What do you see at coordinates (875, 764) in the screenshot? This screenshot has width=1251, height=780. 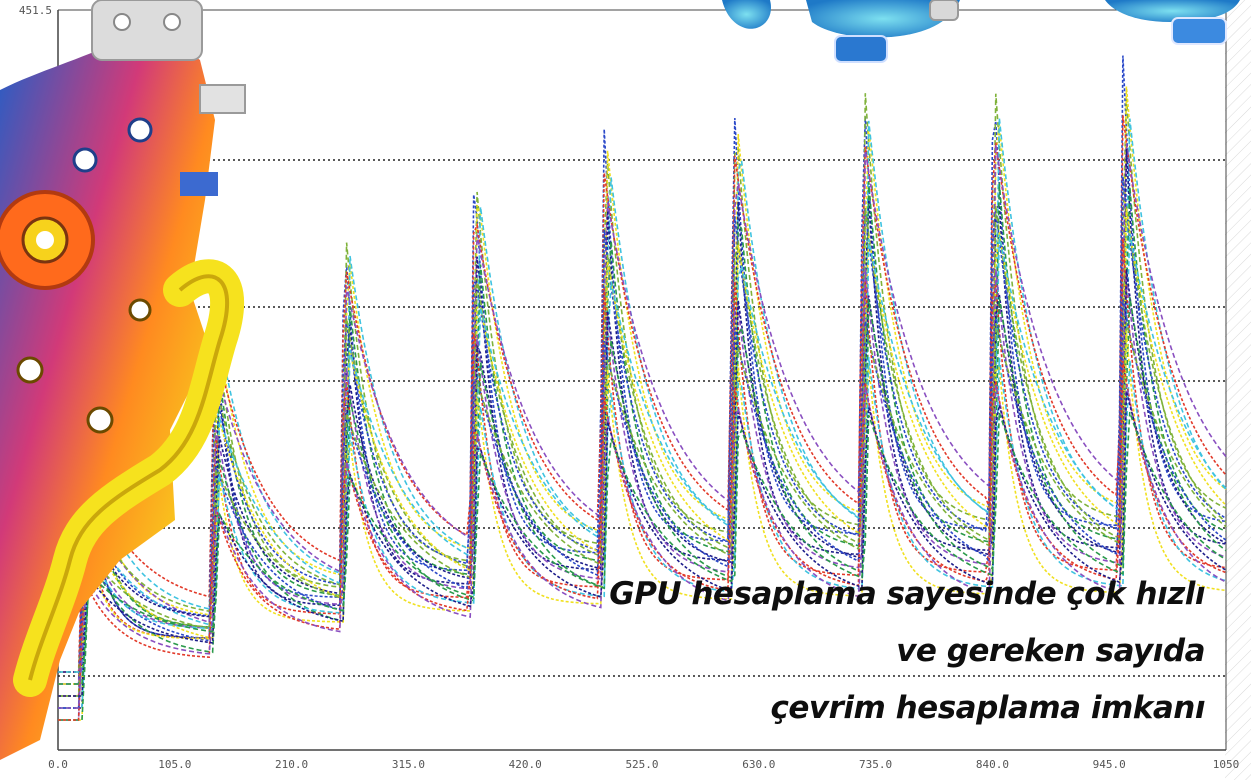 I see `x-tick-label: 735.0` at bounding box center [875, 764].